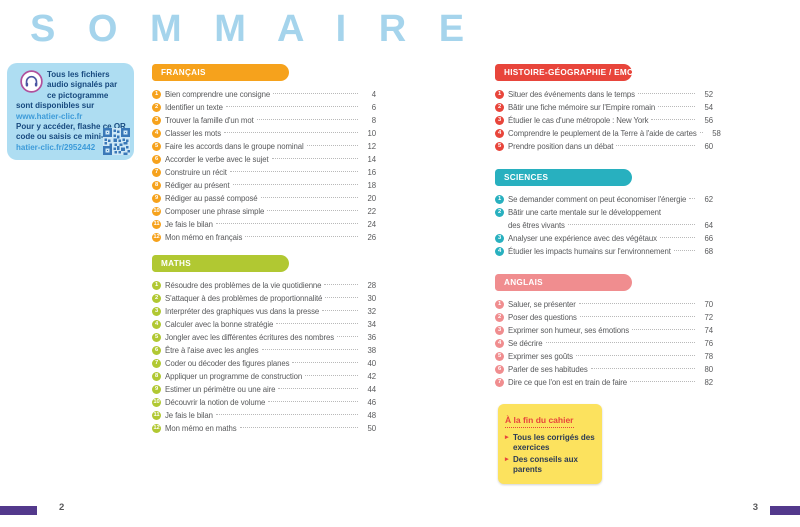 The image size is (800, 527). I want to click on end-box-title: À la fin du cahier, so click(539, 421).